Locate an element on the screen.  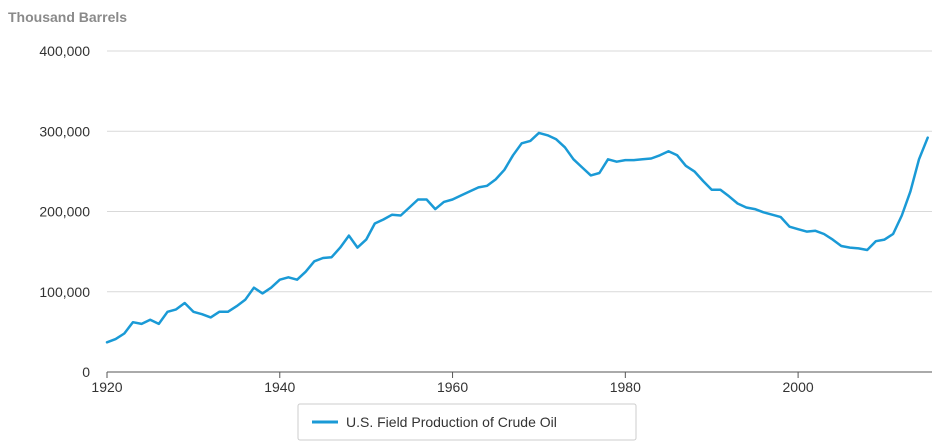
x-tick-label: 1920 is located at coordinates (106, 387).